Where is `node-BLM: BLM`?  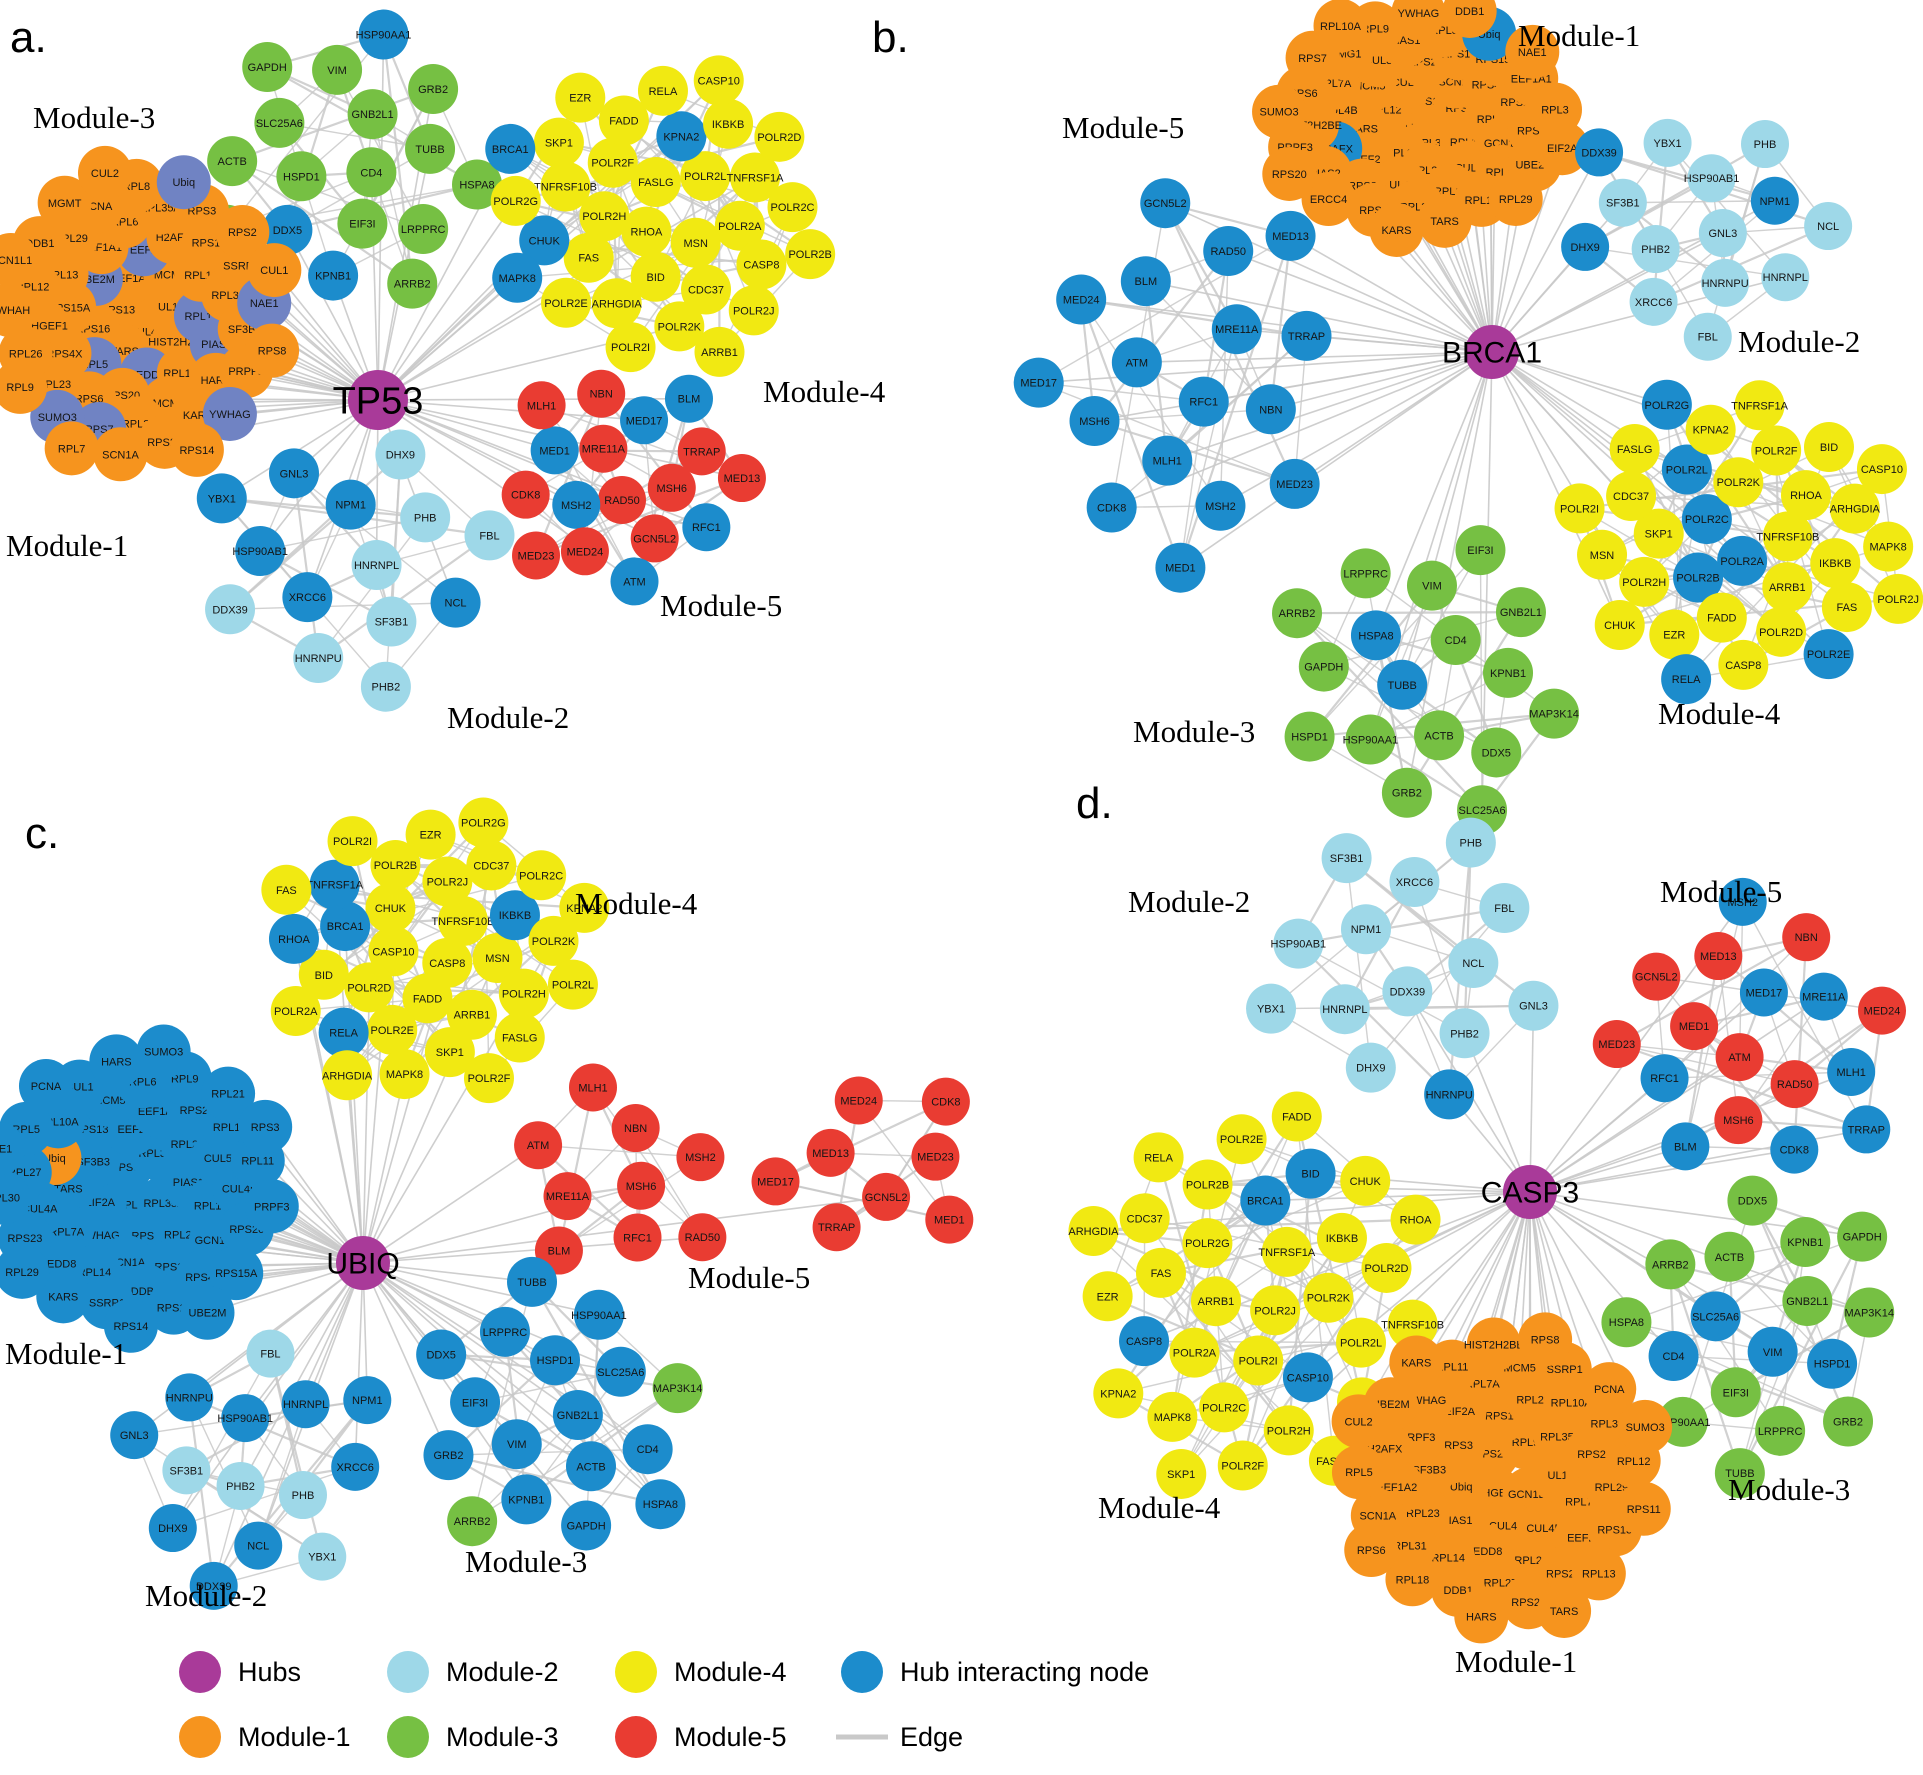 node-BLM: BLM is located at coordinates (688, 398).